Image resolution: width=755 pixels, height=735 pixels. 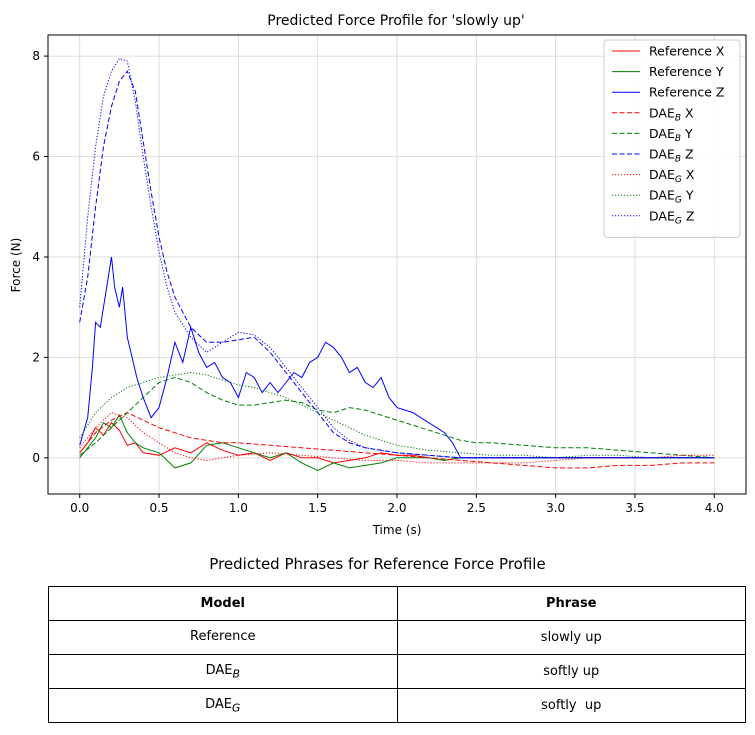 I want to click on table-row: DAEB softly up, so click(x=397, y=671).